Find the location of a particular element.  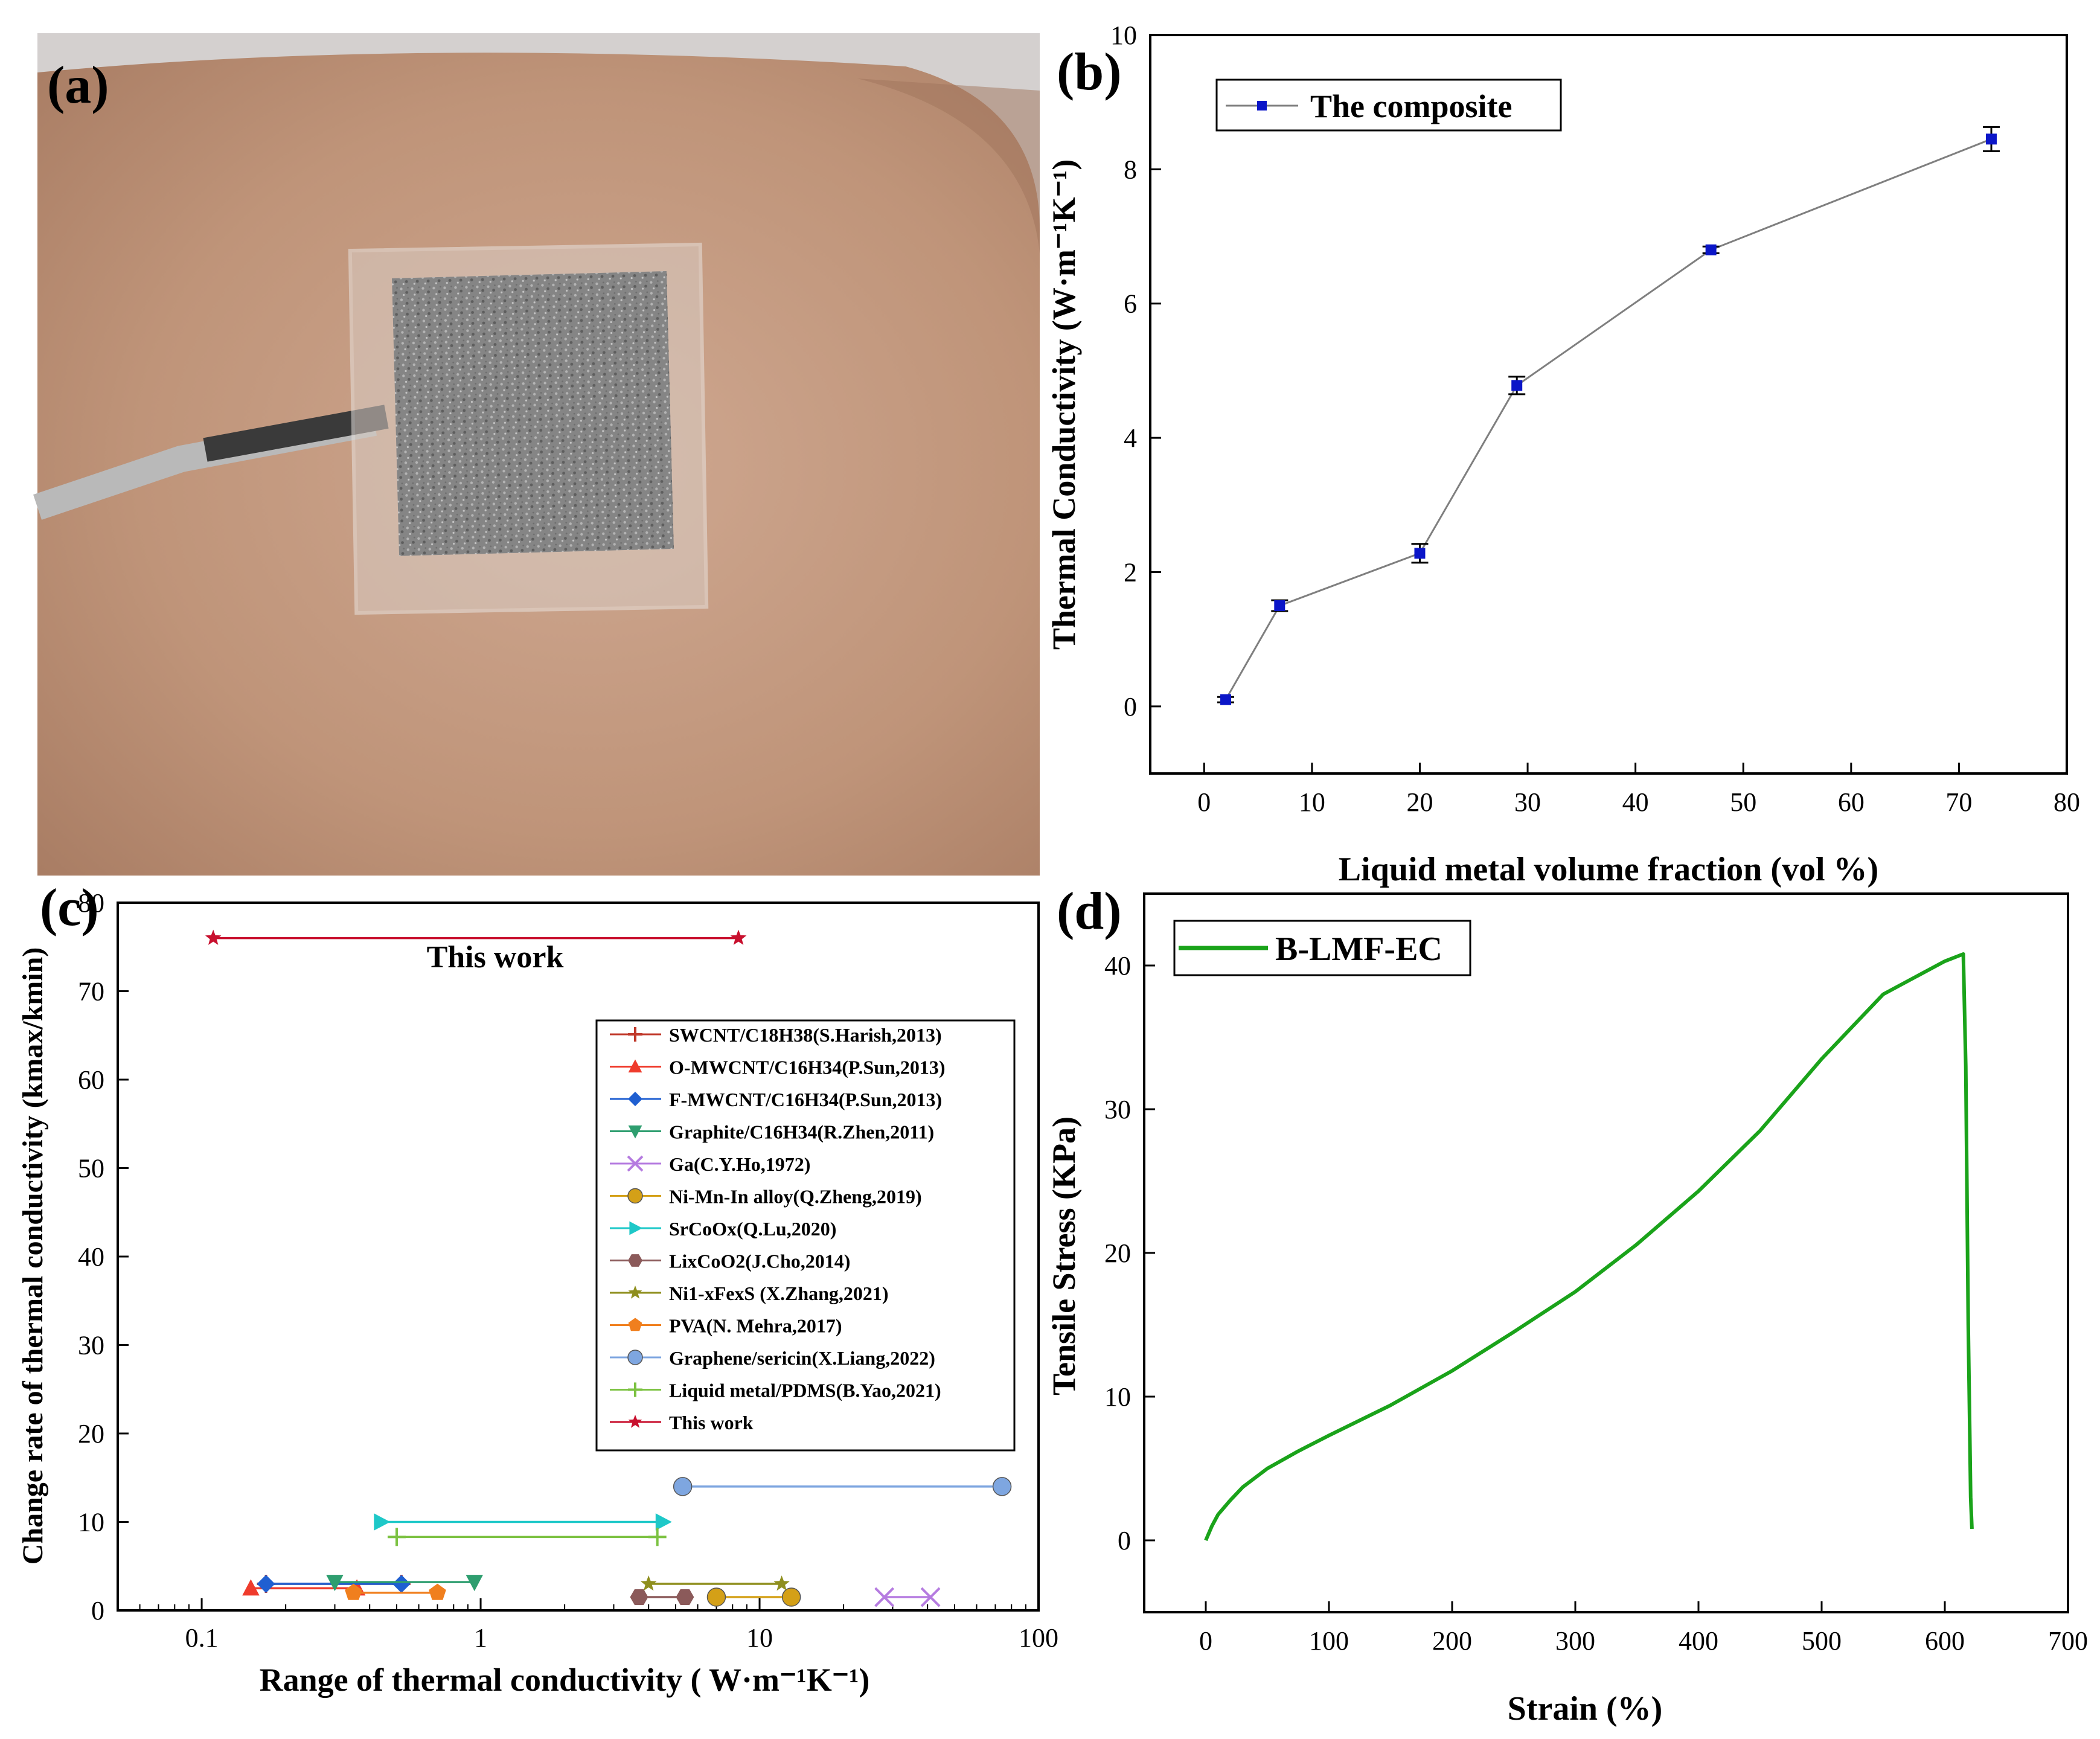

series-line is located at coordinates (1608, 419).